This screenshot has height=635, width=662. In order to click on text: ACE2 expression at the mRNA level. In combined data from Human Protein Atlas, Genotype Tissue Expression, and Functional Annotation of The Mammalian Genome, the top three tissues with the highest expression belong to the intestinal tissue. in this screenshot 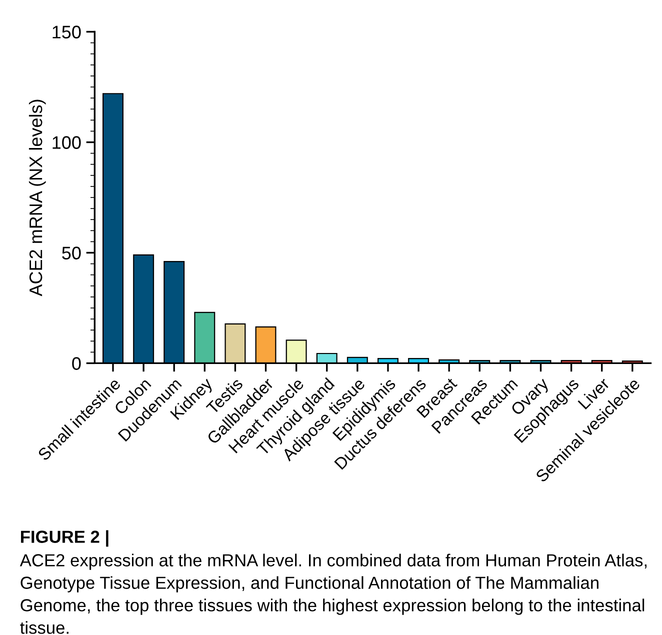, I will do `click(333, 594)`.